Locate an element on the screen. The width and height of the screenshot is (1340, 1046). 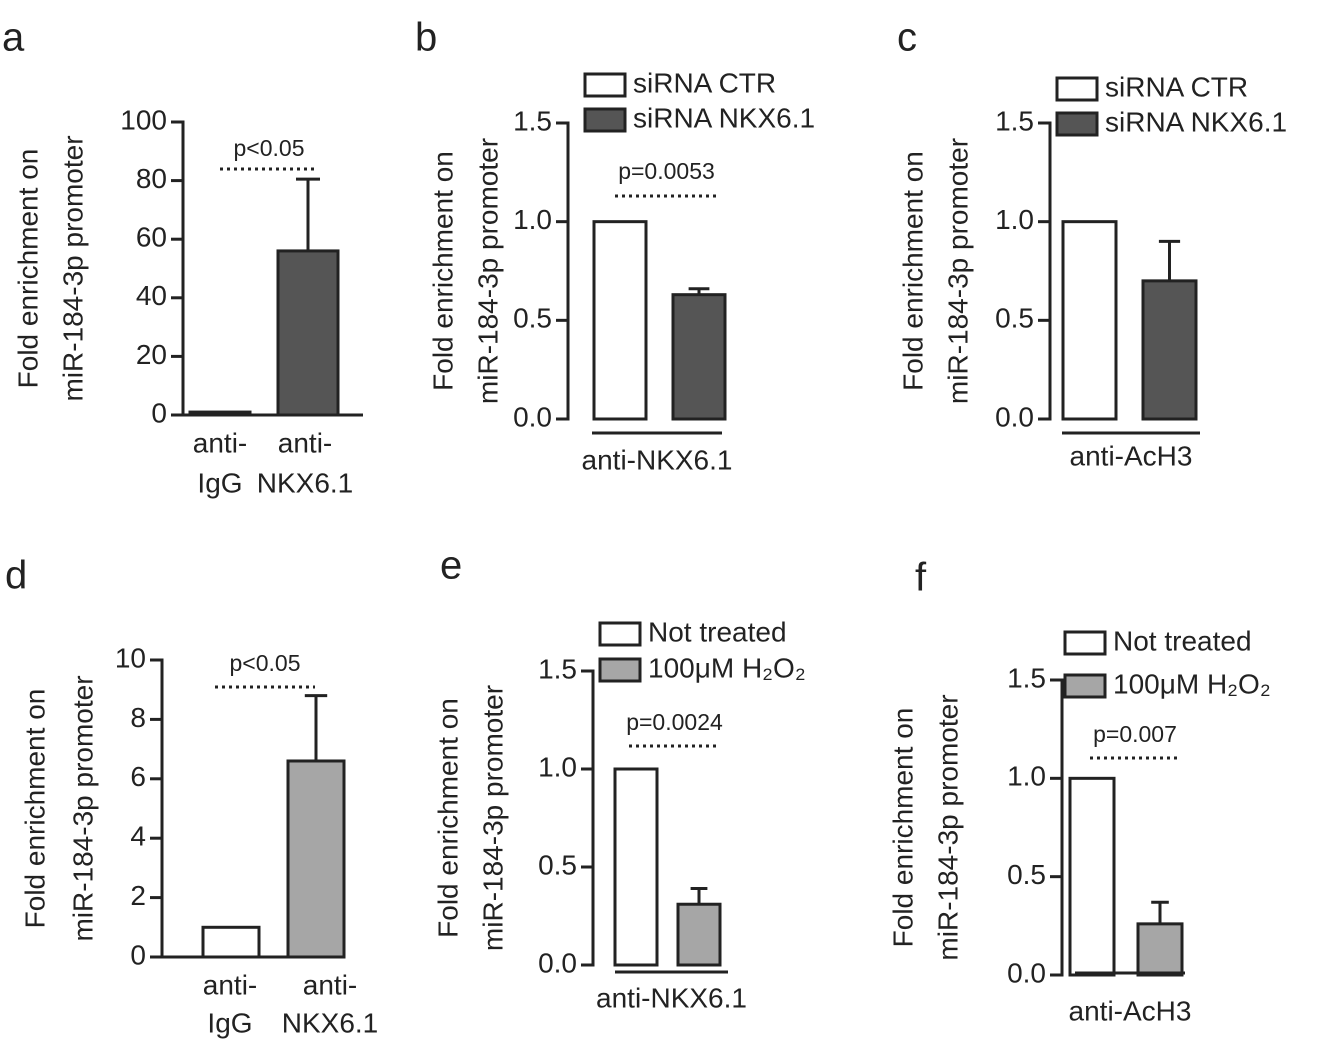
y-tick-label: 2 is located at coordinates (138, 895).